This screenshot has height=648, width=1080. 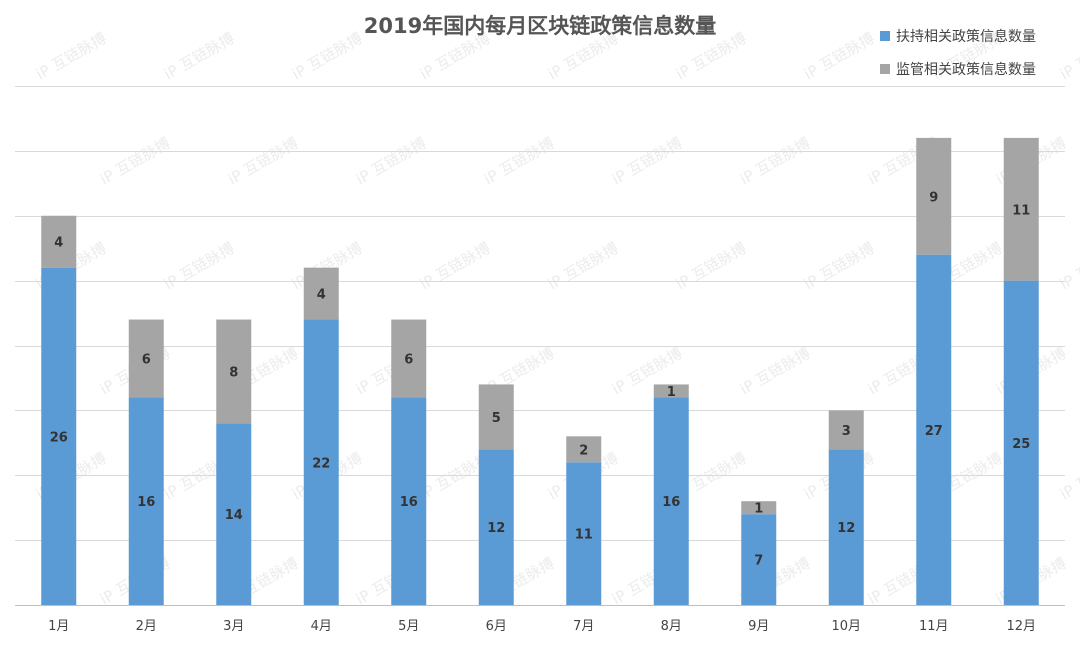 What do you see at coordinates (846, 626) in the screenshot?
I see `x-tick-label: 10月` at bounding box center [846, 626].